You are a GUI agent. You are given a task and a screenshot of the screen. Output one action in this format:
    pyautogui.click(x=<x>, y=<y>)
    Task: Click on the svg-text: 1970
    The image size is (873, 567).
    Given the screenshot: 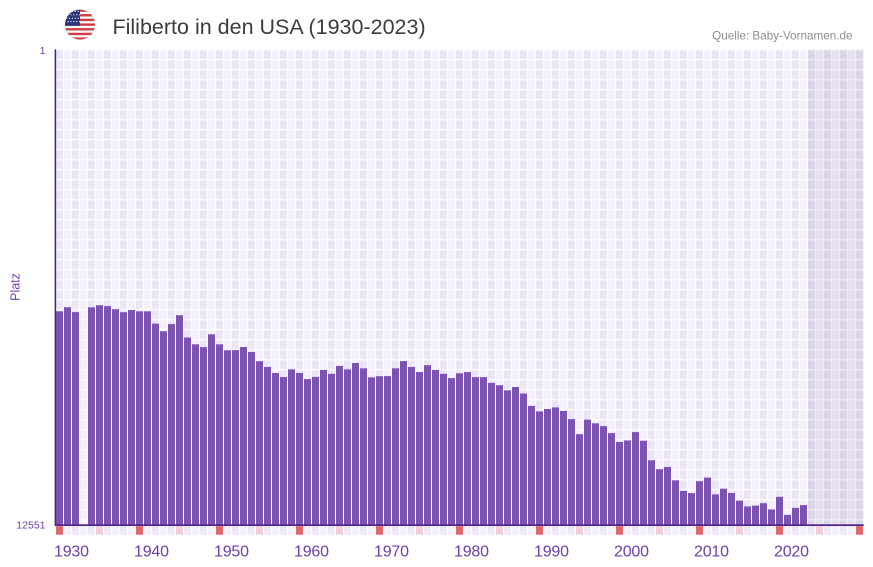 What is the action you would take?
    pyautogui.click(x=391, y=551)
    